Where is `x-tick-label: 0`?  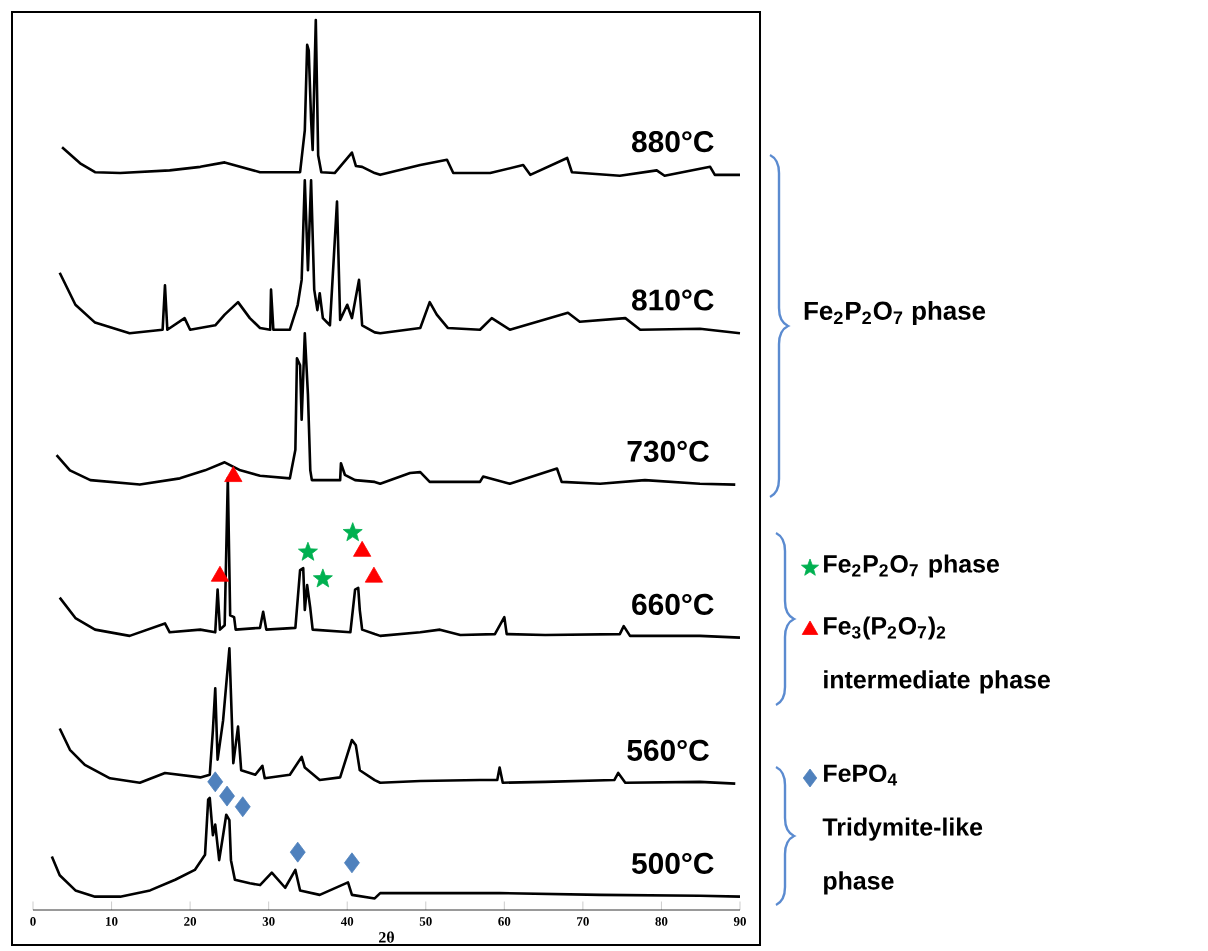
x-tick-label: 0 is located at coordinates (33, 921).